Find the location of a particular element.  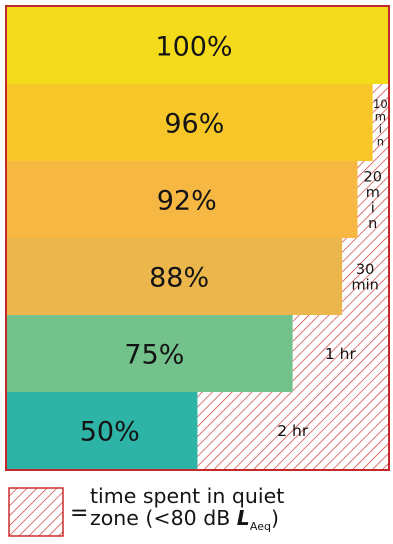

bar-label: 92% is located at coordinates (187, 201).